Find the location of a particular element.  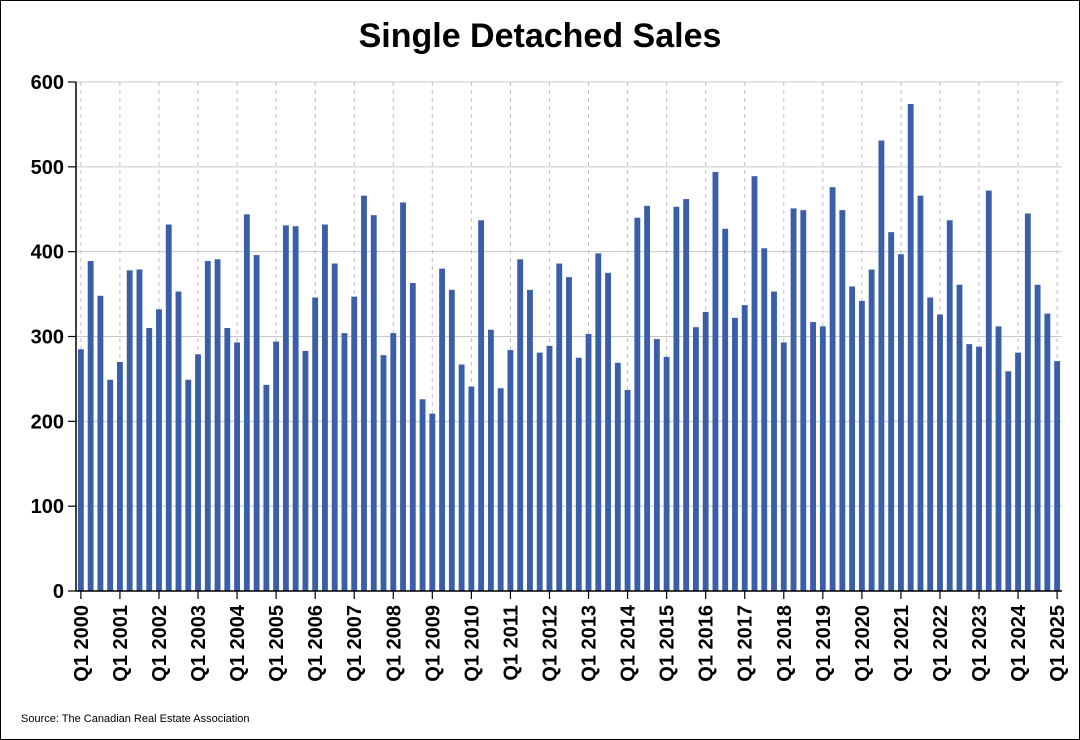

bar: Q3 2013: 375 is located at coordinates (608, 431).